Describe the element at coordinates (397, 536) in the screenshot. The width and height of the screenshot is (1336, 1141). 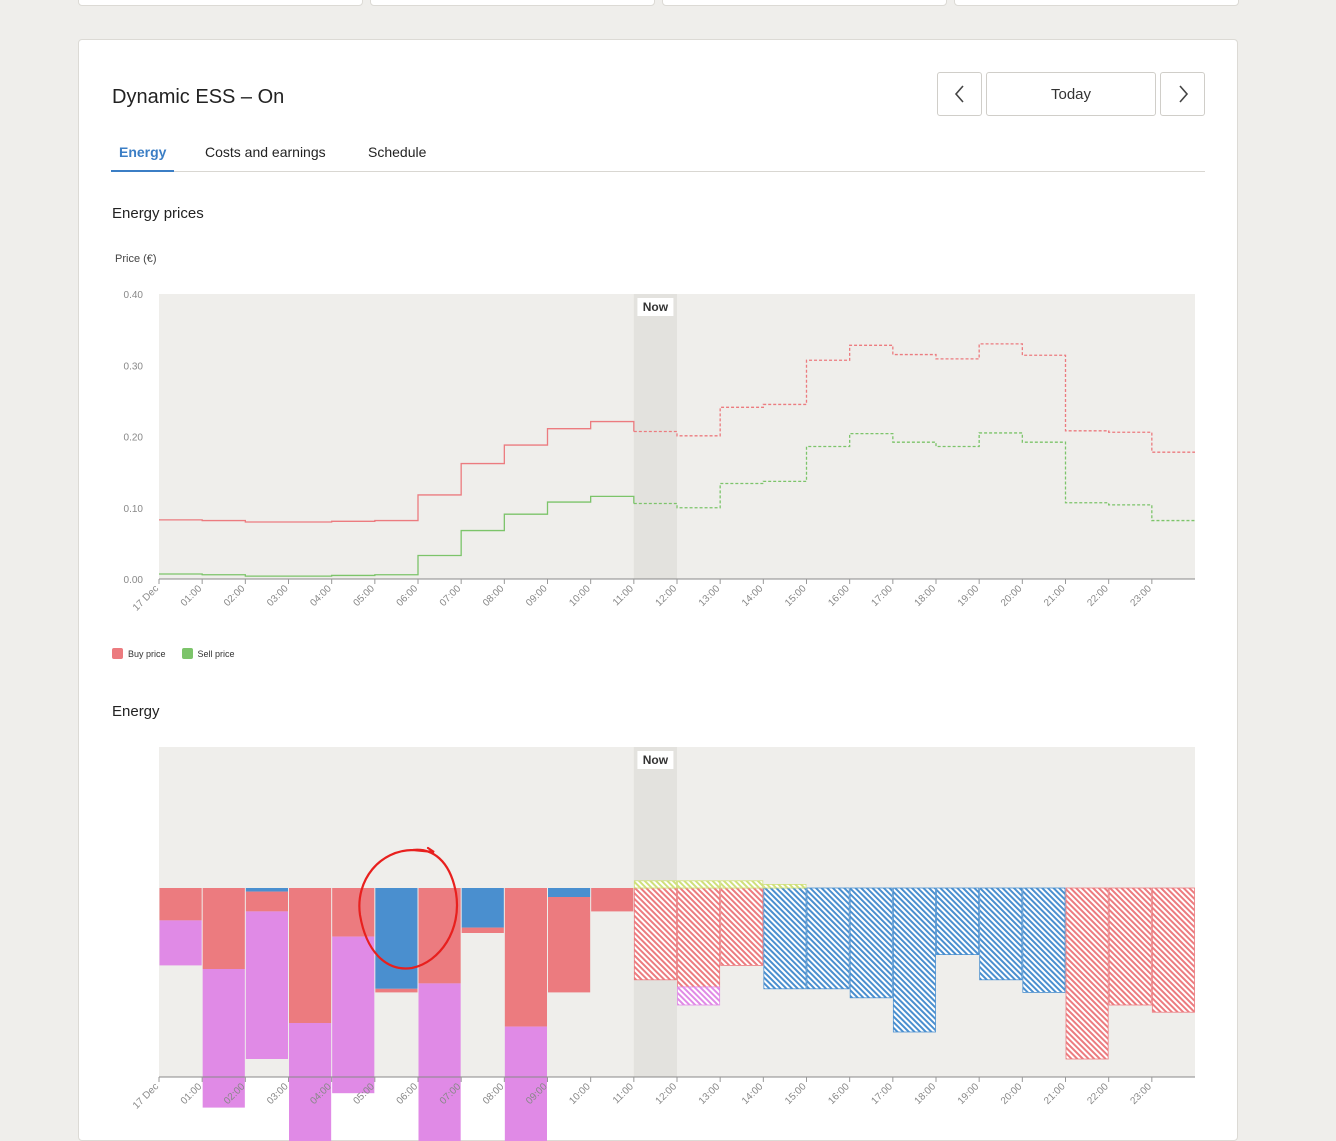
I see `sell-price-line` at that location.